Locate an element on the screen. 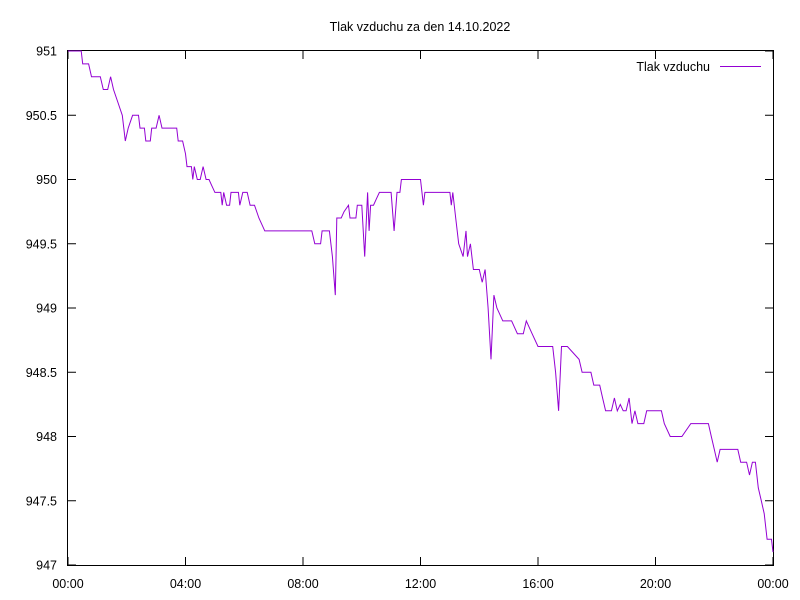 This screenshot has height=600, width=800. x-tick-label: 16:00 is located at coordinates (537, 584).